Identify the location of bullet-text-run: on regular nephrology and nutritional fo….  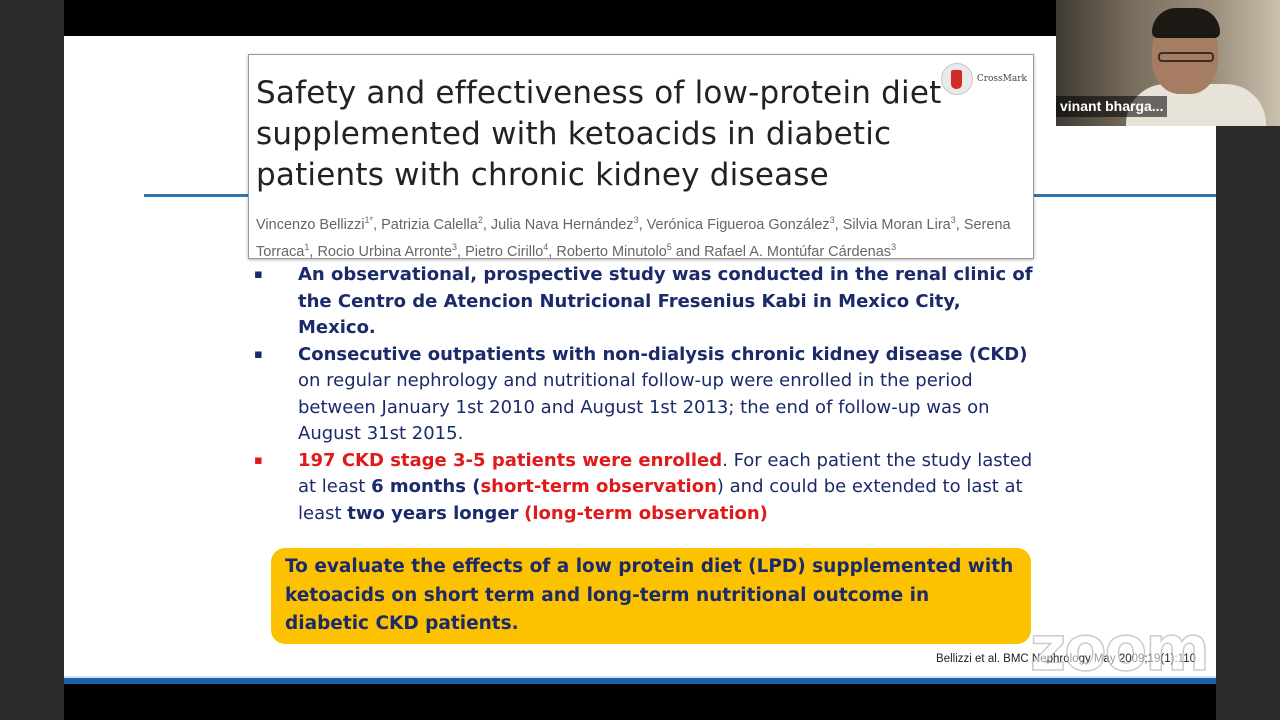
(644, 407).